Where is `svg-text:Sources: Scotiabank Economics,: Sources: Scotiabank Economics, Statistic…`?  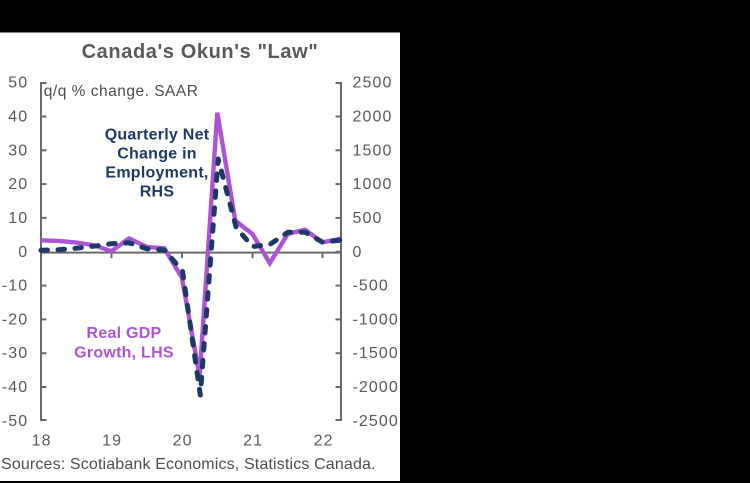
svg-text:Sources: Scotiabank Economics,: Sources: Scotiabank Economics, Statistic… is located at coordinates (188, 464).